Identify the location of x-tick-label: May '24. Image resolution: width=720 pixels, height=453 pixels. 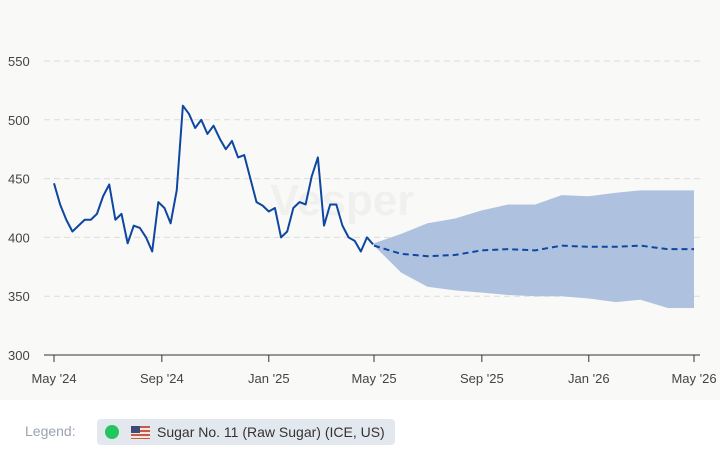
(53, 378).